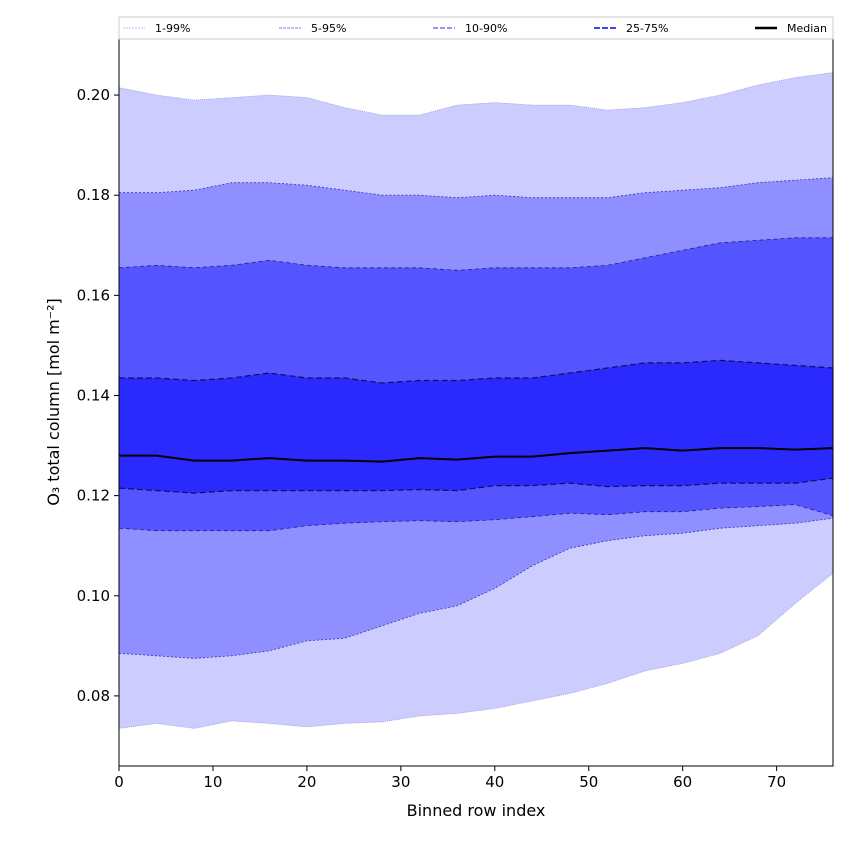  I want to click on x-tick-label: 10, so click(212, 782).